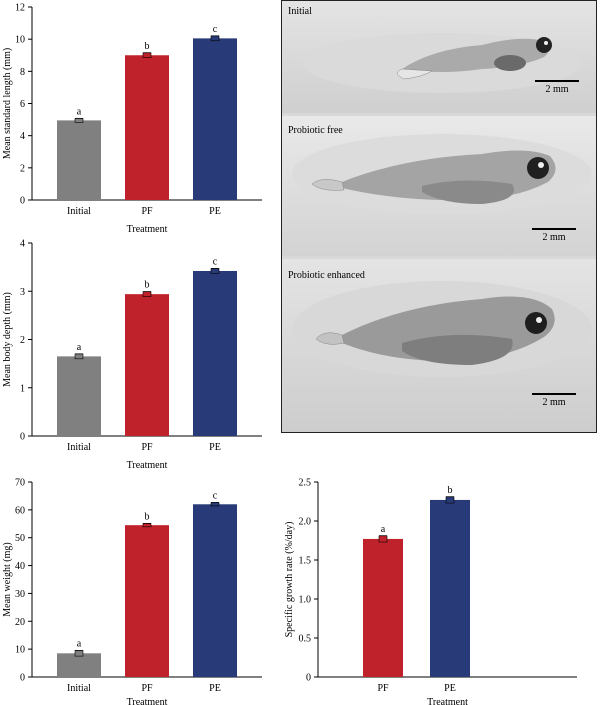  I want to click on y-tick-label: 1.5, so click(305, 561).